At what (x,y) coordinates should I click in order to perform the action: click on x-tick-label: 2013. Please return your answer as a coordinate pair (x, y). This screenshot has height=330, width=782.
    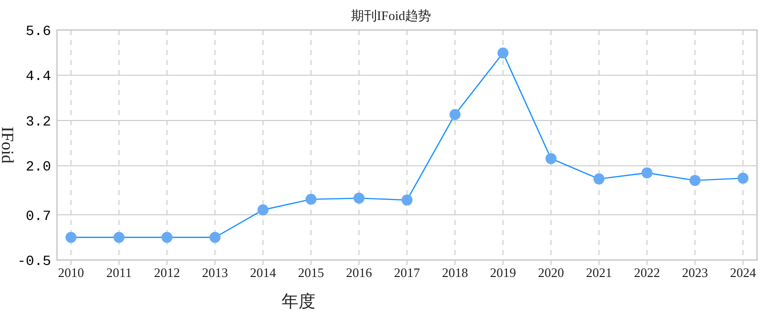
    Looking at the image, I should click on (215, 272).